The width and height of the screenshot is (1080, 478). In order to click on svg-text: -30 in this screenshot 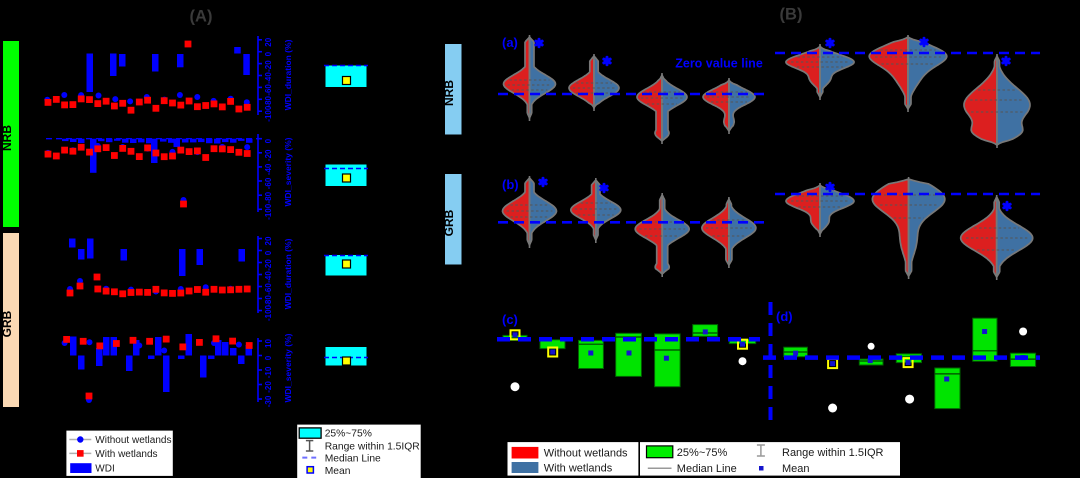, I will do `click(268, 401)`.